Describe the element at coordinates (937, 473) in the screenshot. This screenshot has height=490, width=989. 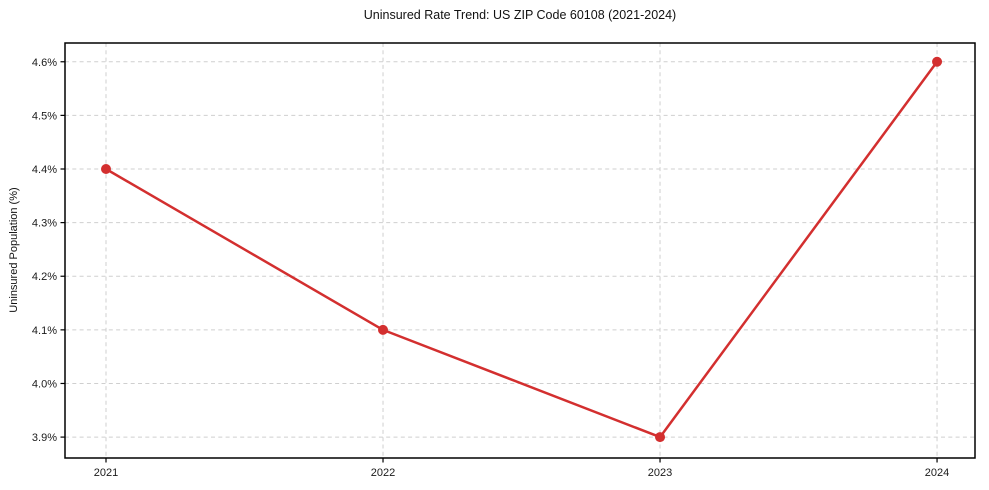
I see `x-tick-label: 2024` at that location.